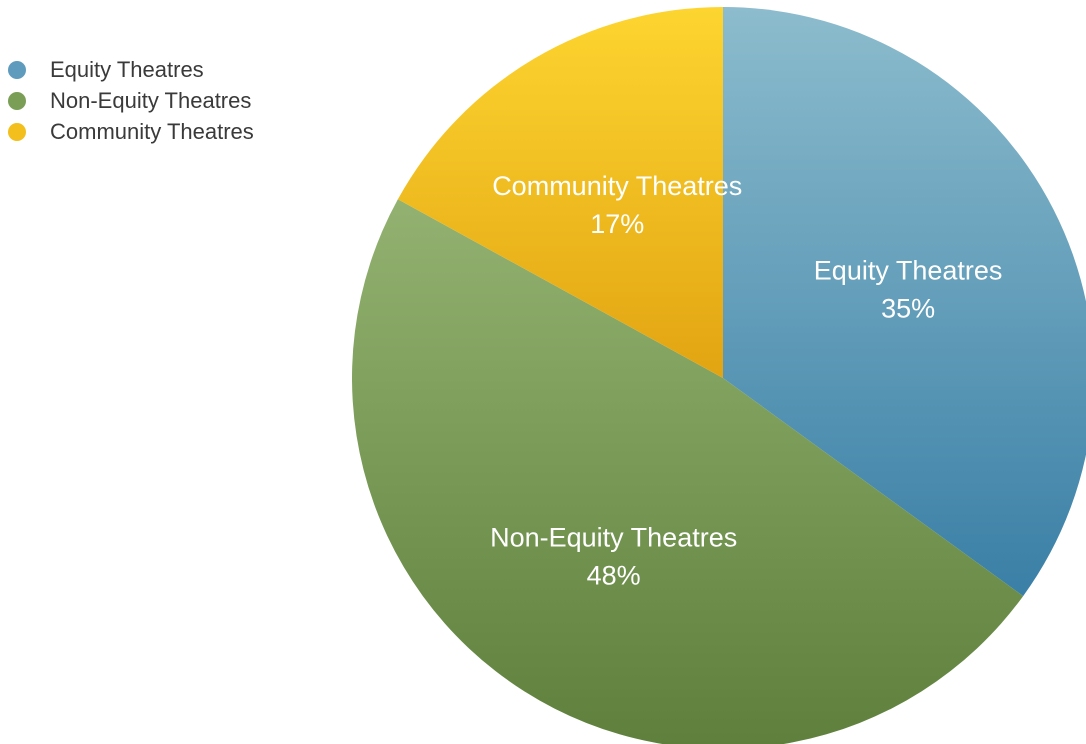 Image resolution: width=1086 pixels, height=744 pixels. Describe the element at coordinates (908, 271) in the screenshot. I see `slice-category-label: Equity Theatres` at that location.